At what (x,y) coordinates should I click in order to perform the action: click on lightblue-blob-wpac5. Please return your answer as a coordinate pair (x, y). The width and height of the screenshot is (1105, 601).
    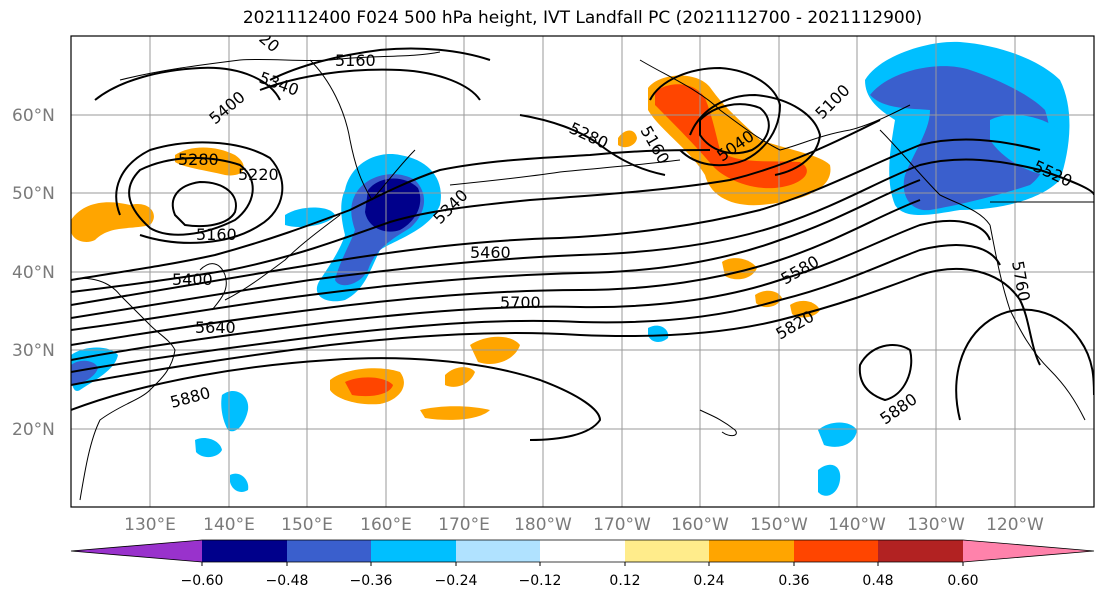
    Looking at the image, I should click on (239, 483).